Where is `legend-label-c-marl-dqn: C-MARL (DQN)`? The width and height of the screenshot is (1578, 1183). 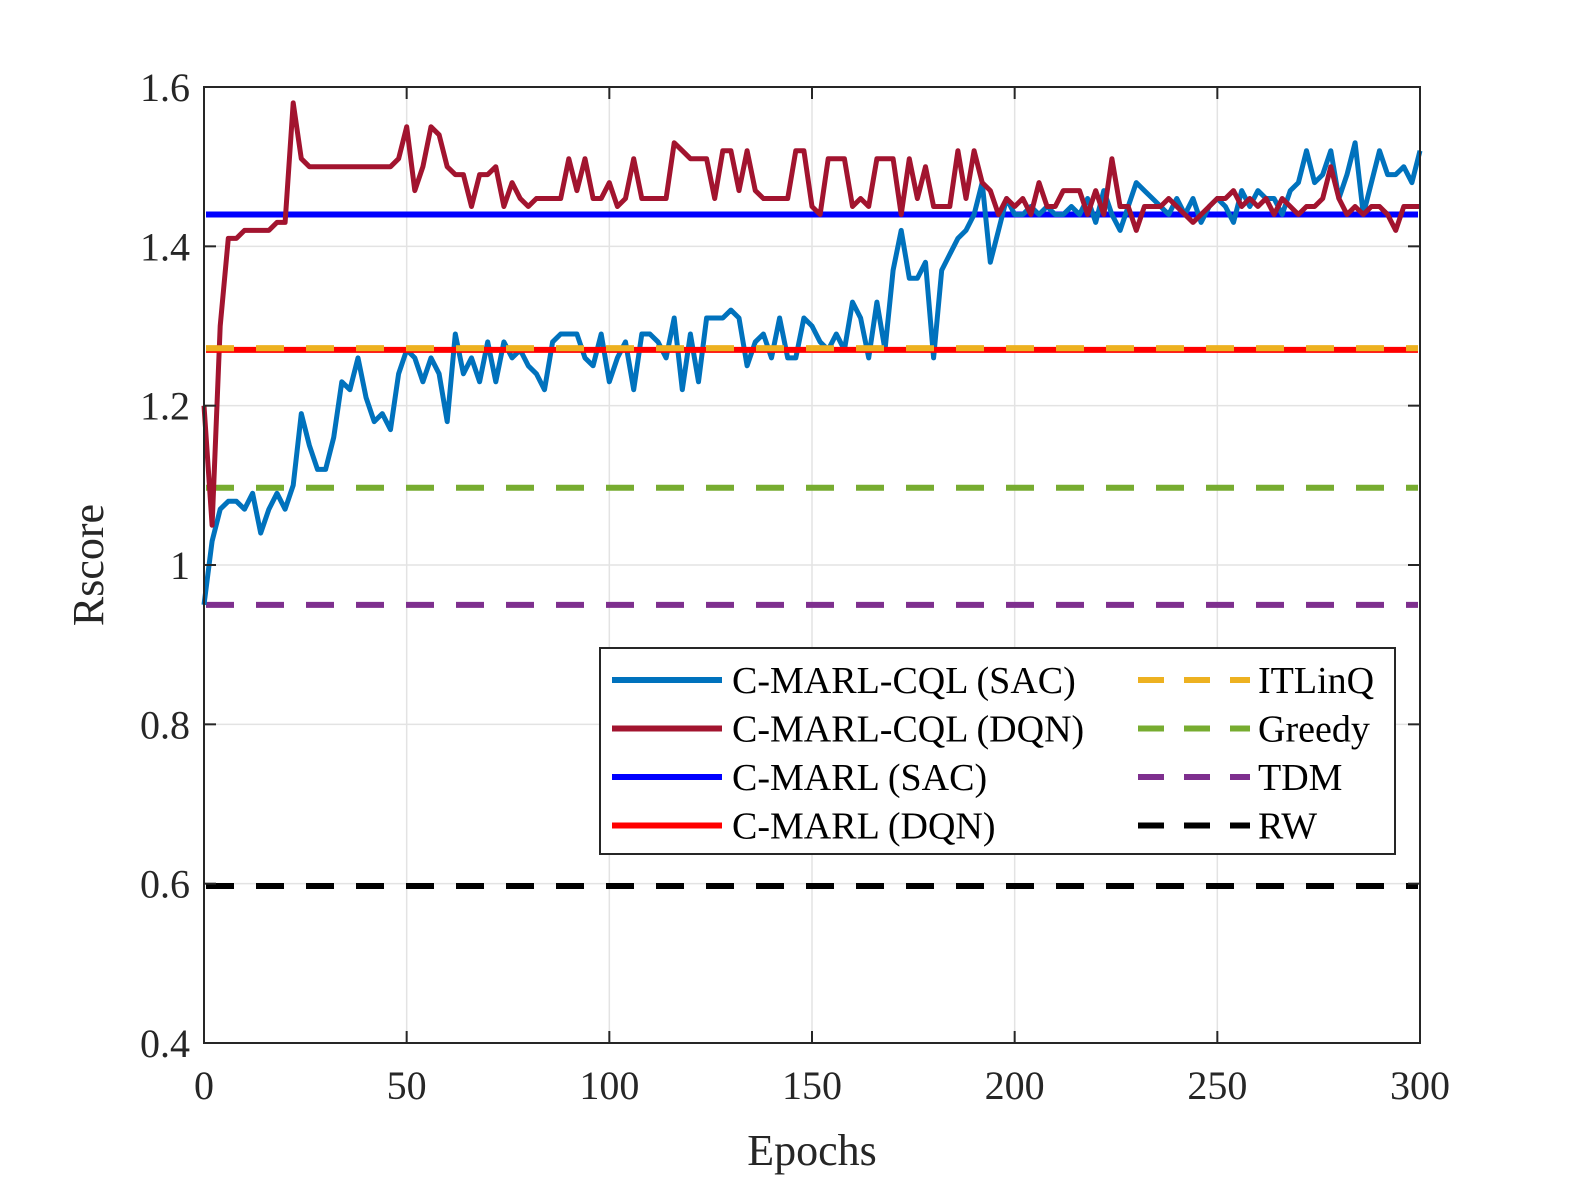 legend-label-c-marl-dqn: C-MARL (DQN) is located at coordinates (864, 827).